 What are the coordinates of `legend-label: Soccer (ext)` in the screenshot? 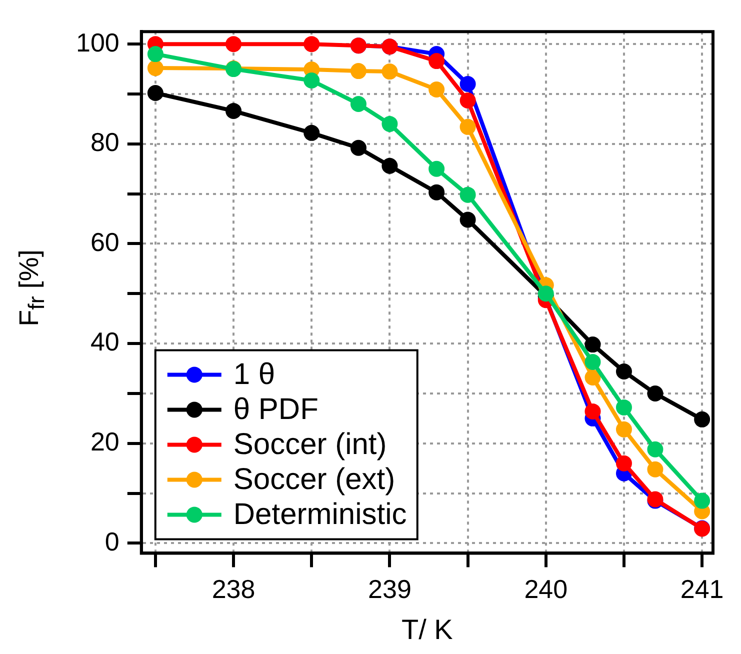 It's located at (314, 479).